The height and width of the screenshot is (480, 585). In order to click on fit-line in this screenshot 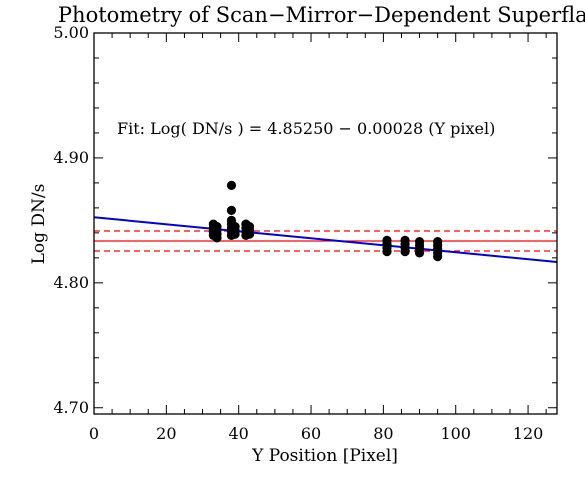, I will do `click(325, 240)`.